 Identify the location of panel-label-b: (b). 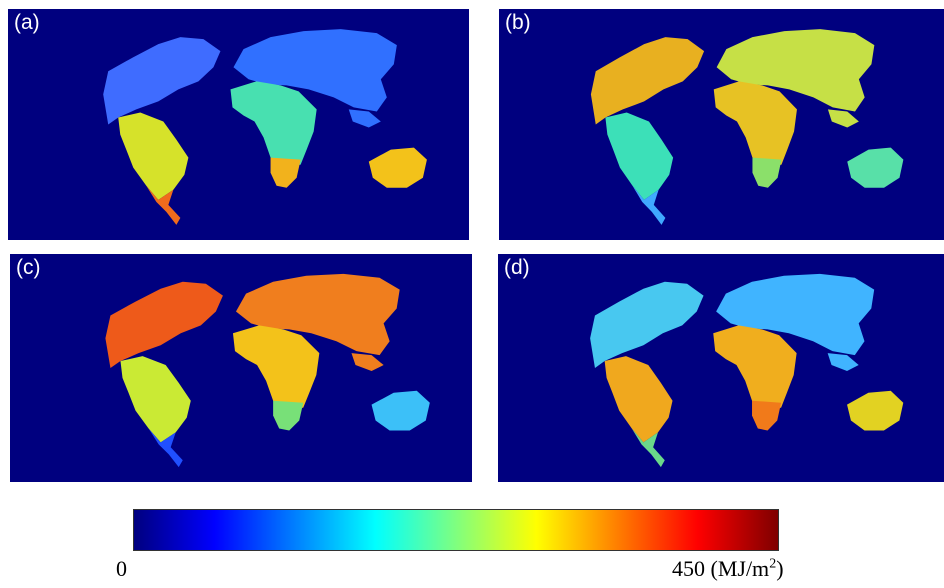
(518, 22).